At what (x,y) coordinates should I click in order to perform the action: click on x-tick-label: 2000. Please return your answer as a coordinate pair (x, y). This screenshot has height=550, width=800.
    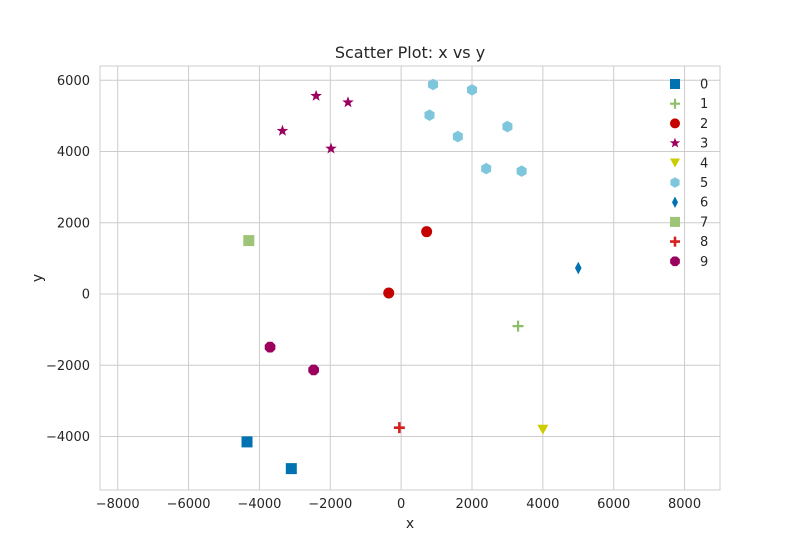
    Looking at the image, I should click on (471, 504).